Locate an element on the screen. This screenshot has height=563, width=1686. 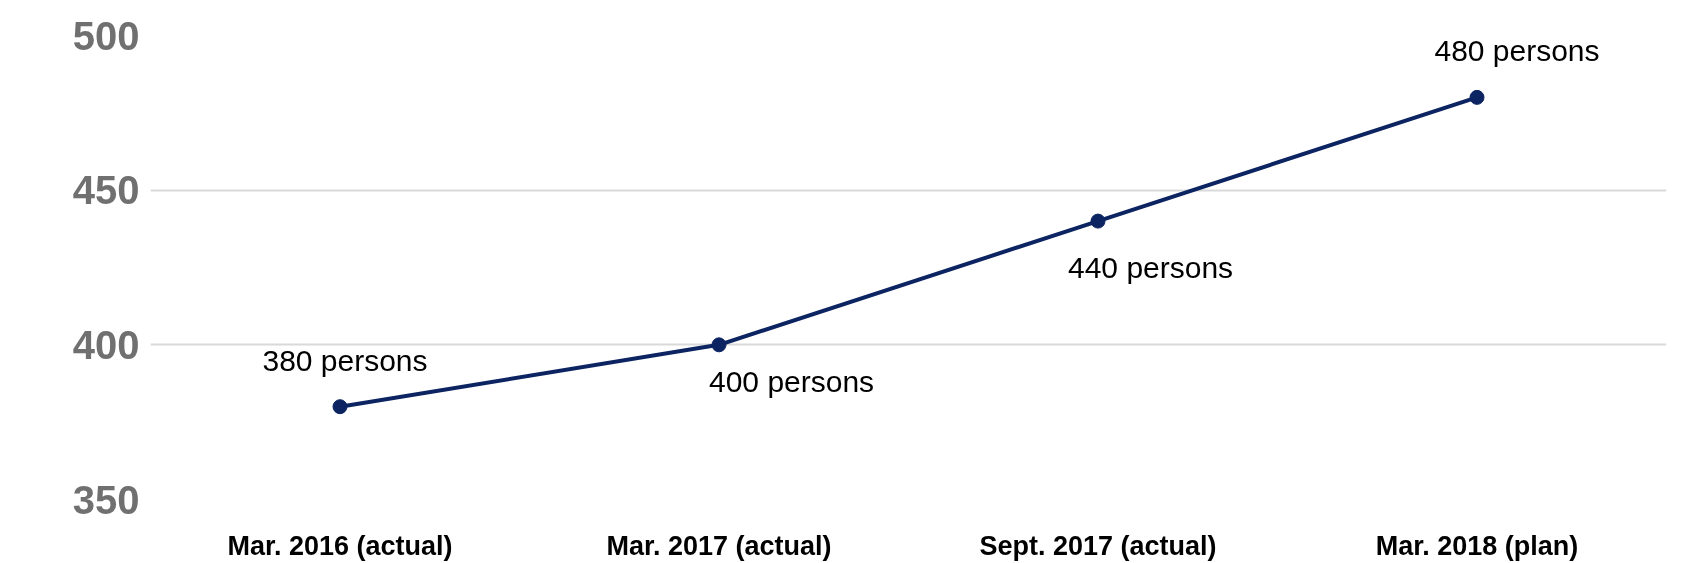
x-tick-label: Mar. 2016 (actual) is located at coordinates (340, 545).